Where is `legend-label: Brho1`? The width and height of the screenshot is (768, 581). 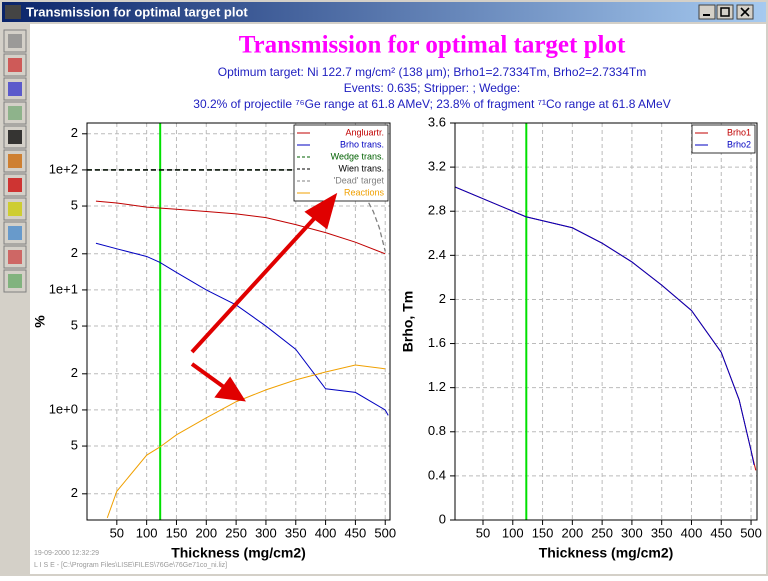
legend-label: Brho1 is located at coordinates (739, 132).